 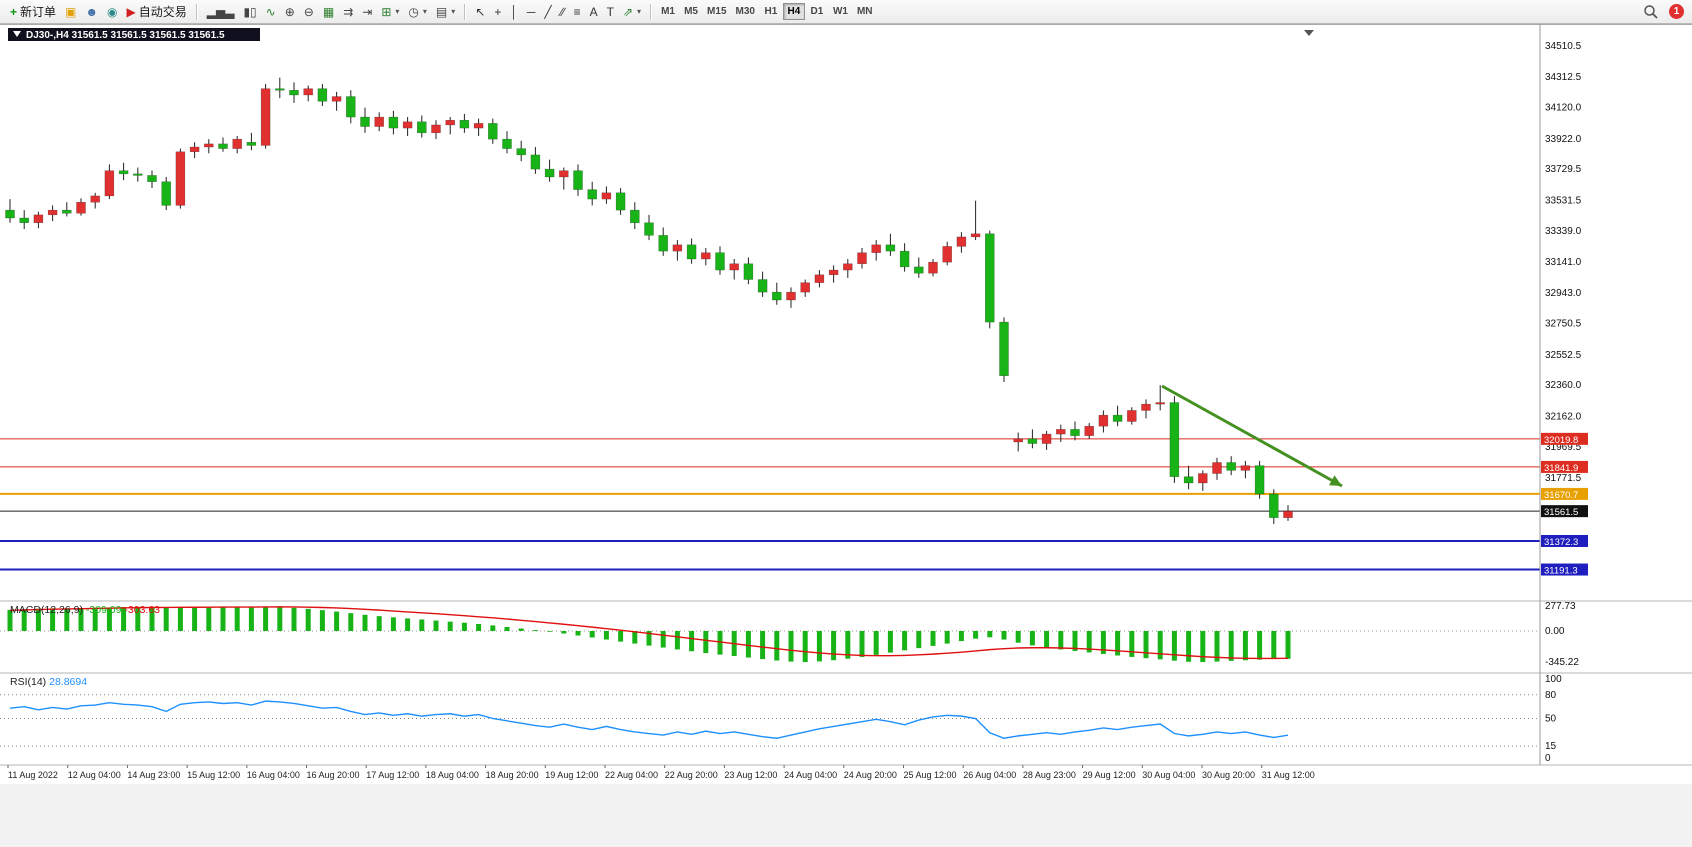 I want to click on new-order-button: + 新订单, so click(x=33, y=12).